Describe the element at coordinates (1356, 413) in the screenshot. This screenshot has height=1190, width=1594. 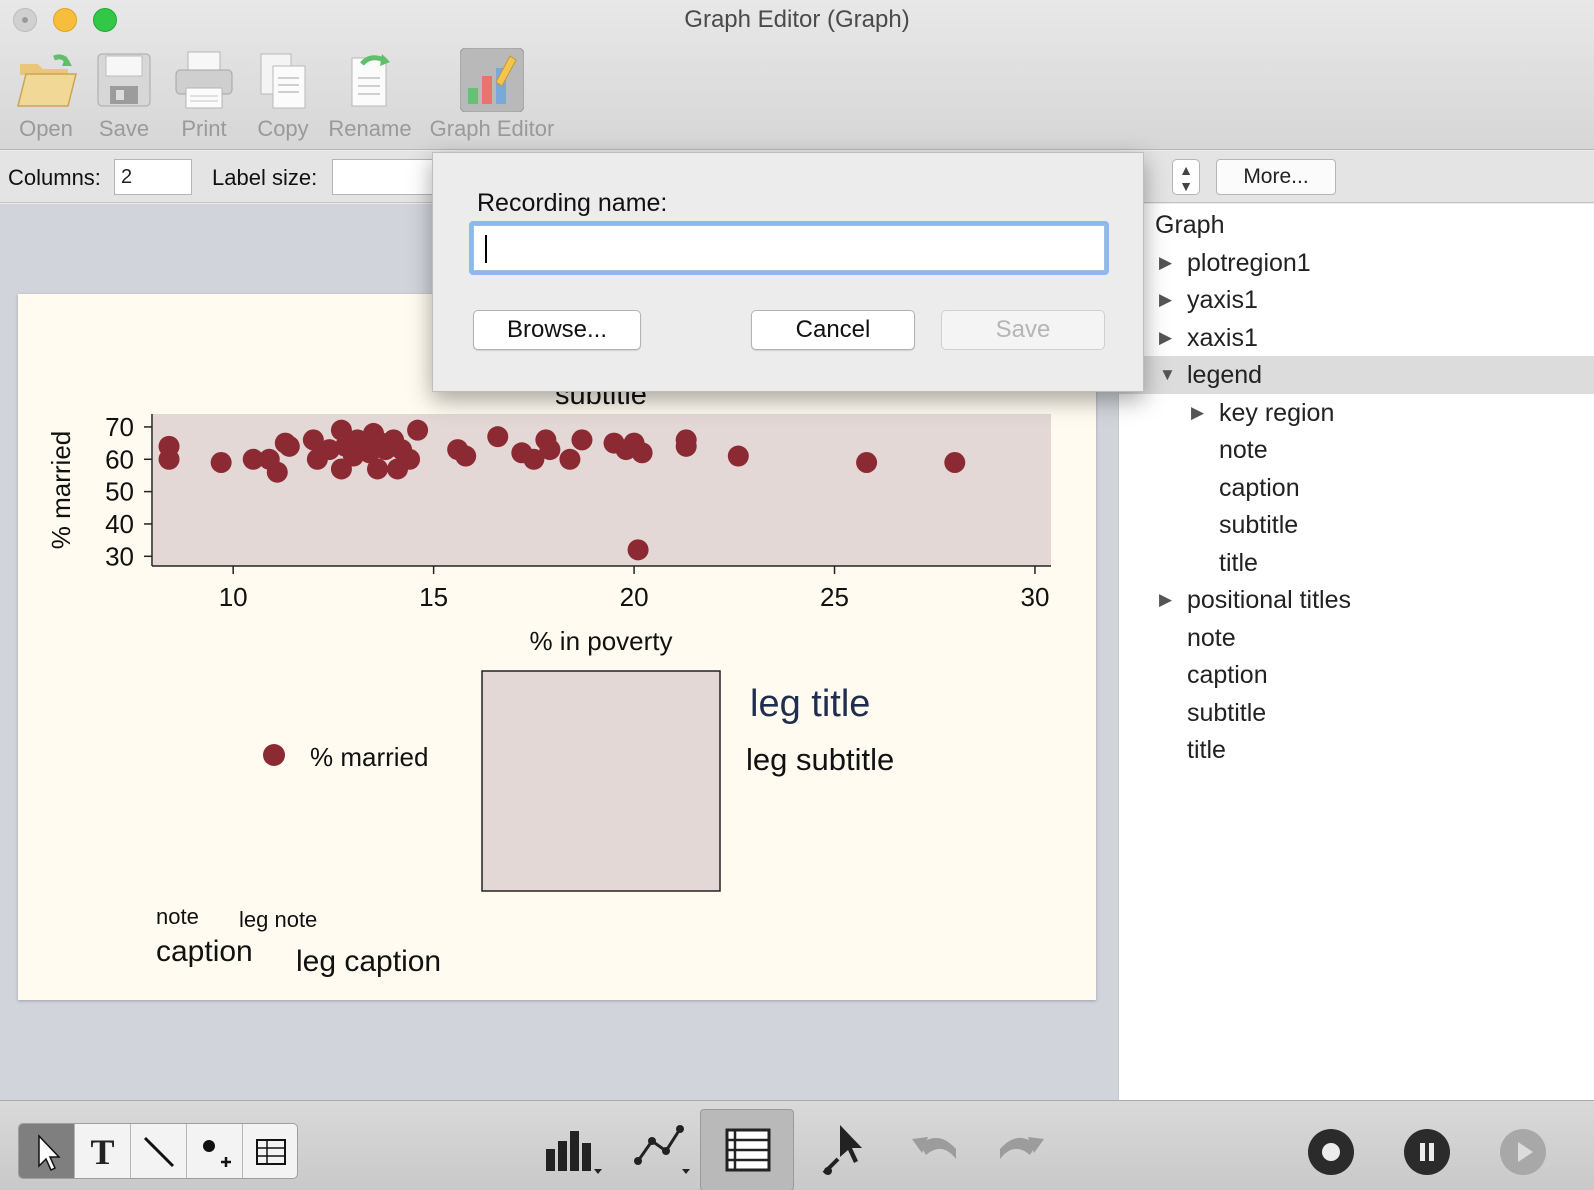
I see `tree-item: ▶ key region` at that location.